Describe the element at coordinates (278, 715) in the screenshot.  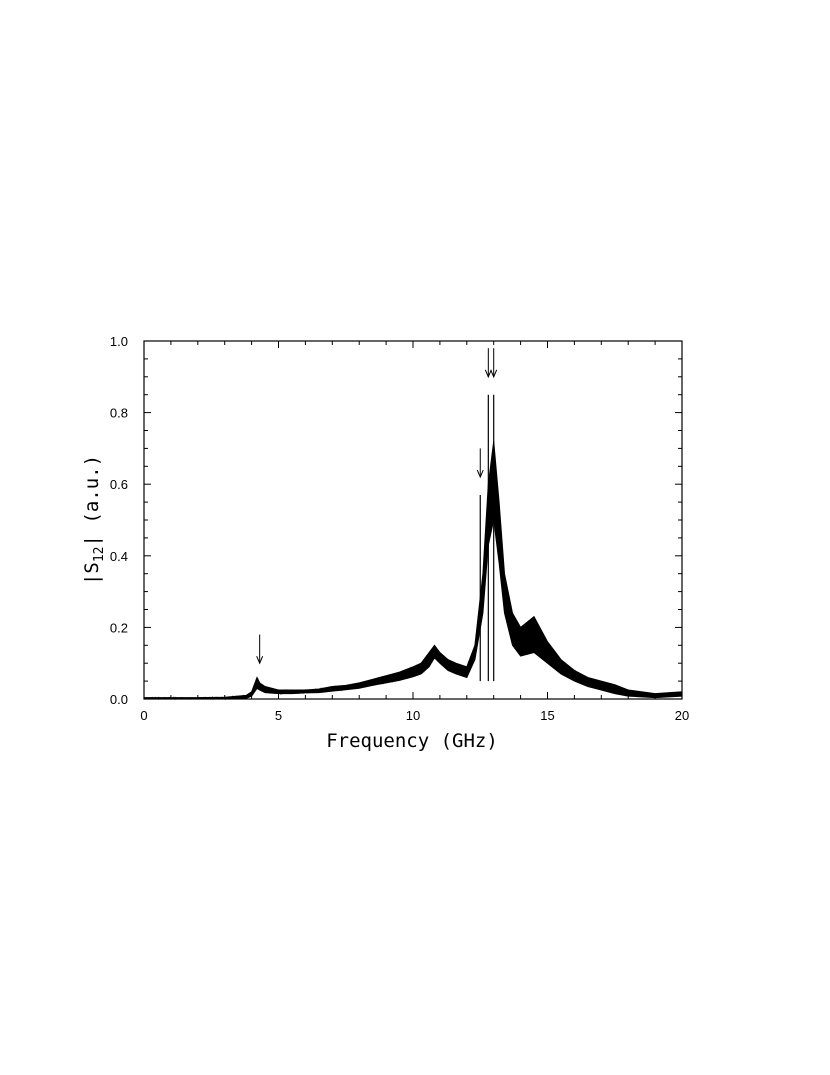
I see `x-tick-label: 5` at that location.